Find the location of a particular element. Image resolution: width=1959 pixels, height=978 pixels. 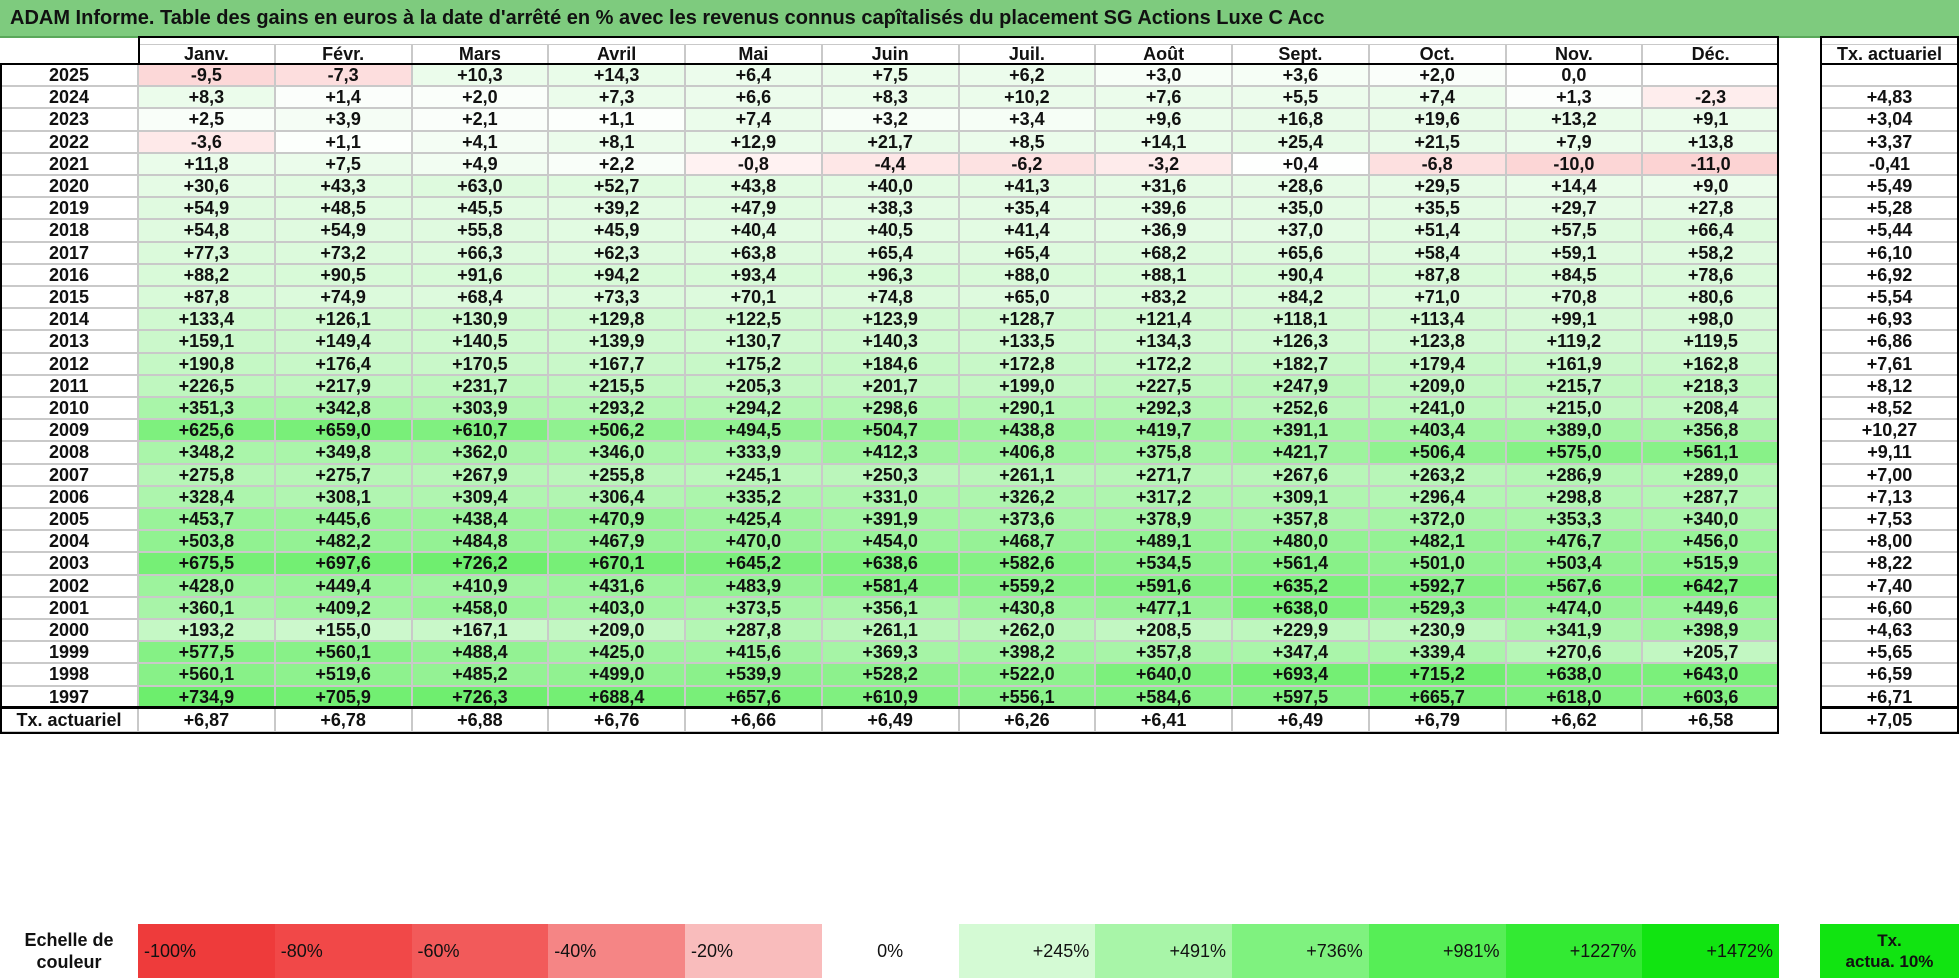

gain-cell: +298,8 is located at coordinates (1574, 496).